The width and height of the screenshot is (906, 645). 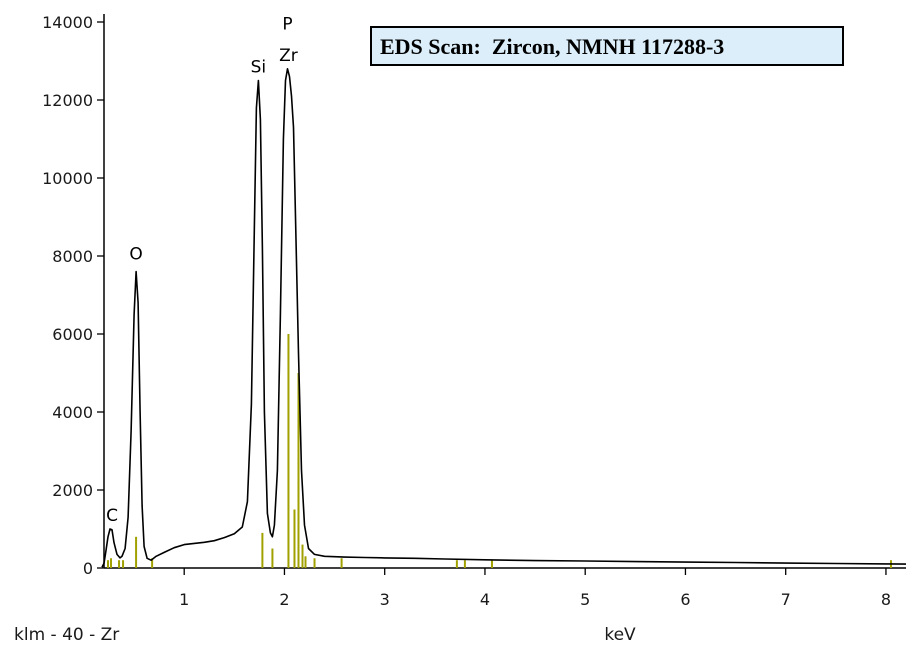 I want to click on y-tick-label: 6000, so click(x=72, y=334).